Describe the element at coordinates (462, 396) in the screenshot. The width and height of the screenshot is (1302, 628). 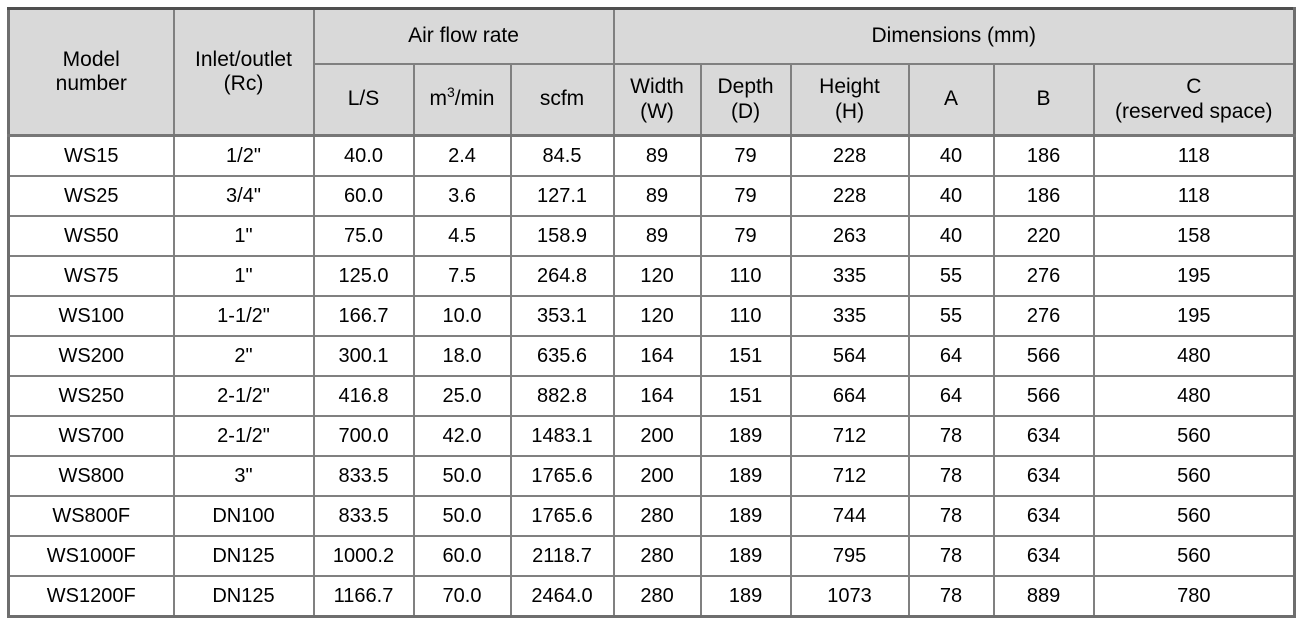
I see `table-cell: 25.0` at that location.